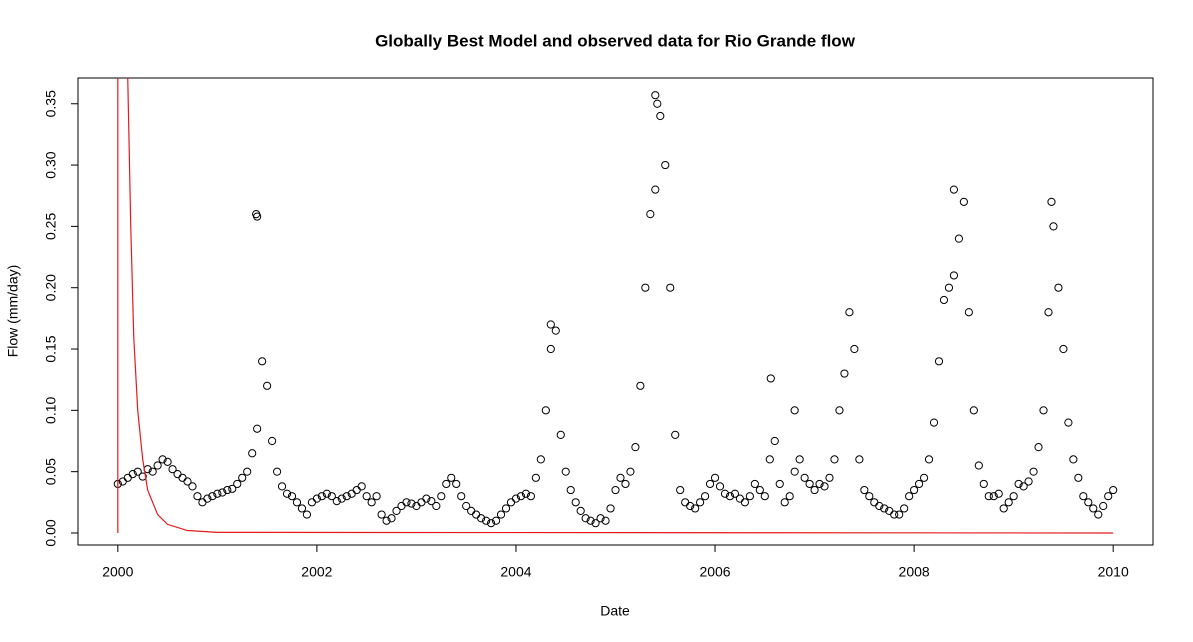  Describe the element at coordinates (51, 348) in the screenshot. I see `y-tick-label: 0.15` at that location.